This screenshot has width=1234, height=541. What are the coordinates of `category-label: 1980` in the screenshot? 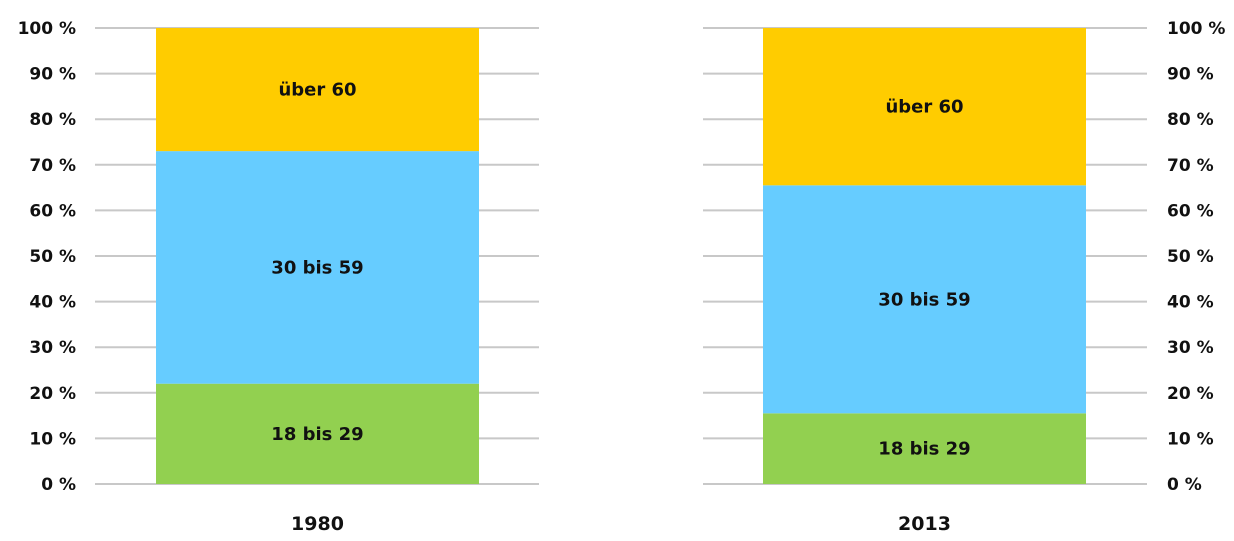 It's located at (317, 524).